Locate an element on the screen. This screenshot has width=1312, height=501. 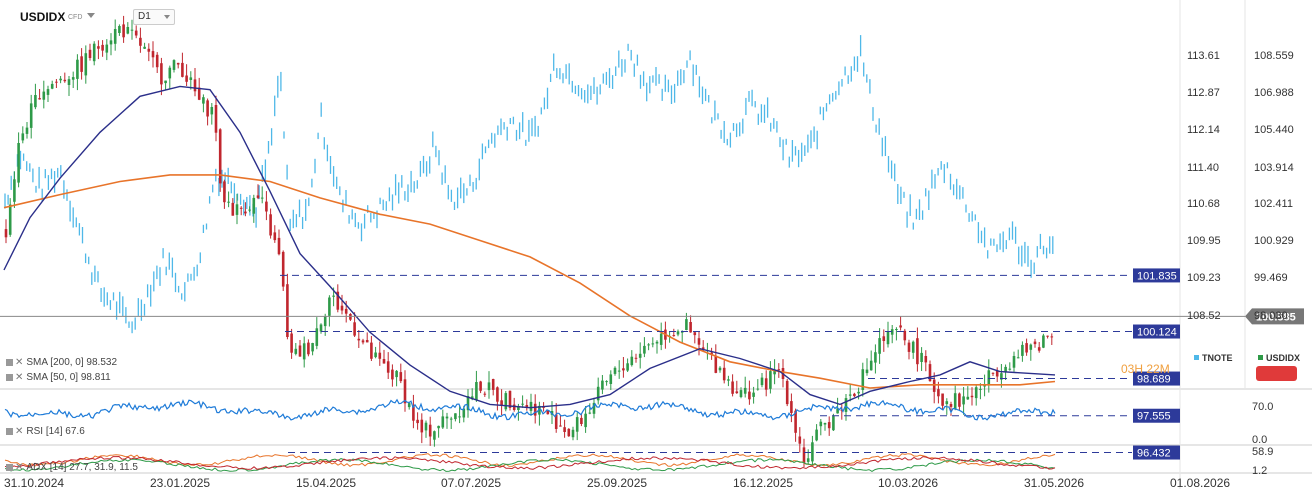
symbol-dropdown-icon is located at coordinates (91, 15).